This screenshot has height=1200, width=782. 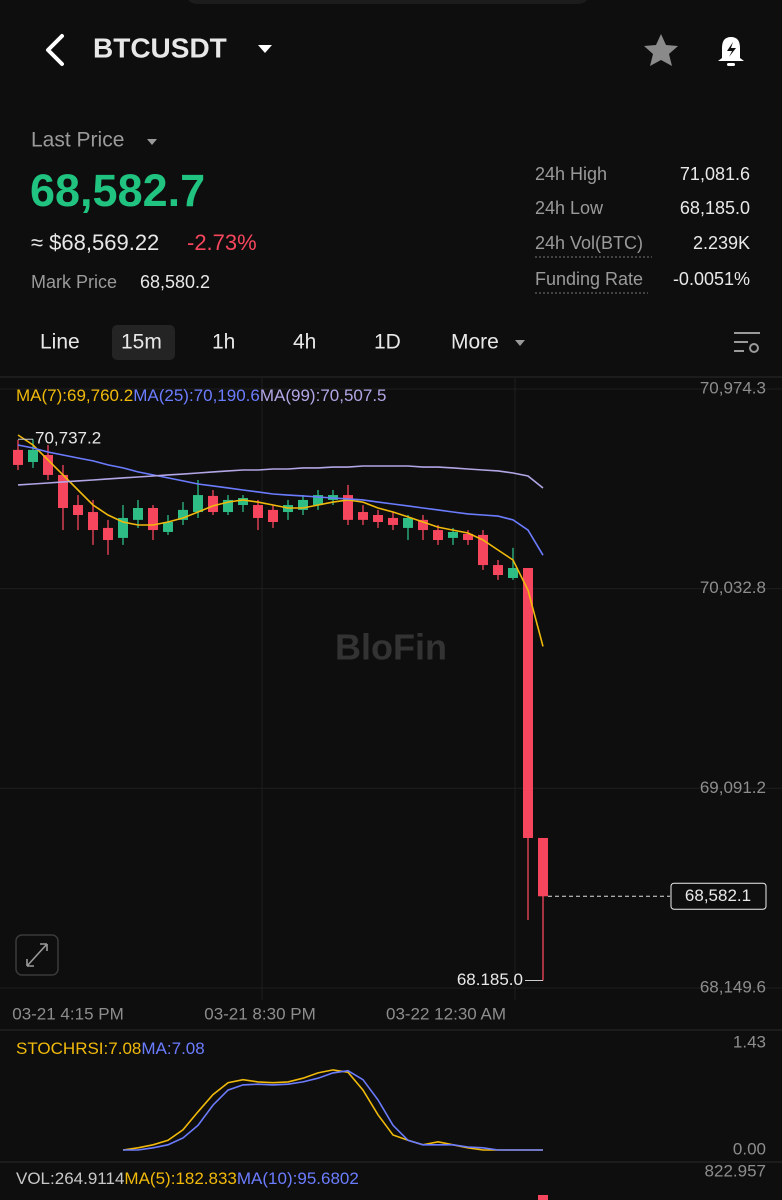 What do you see at coordinates (223, 342) in the screenshot?
I see `timeframe-tab: 1h` at bounding box center [223, 342].